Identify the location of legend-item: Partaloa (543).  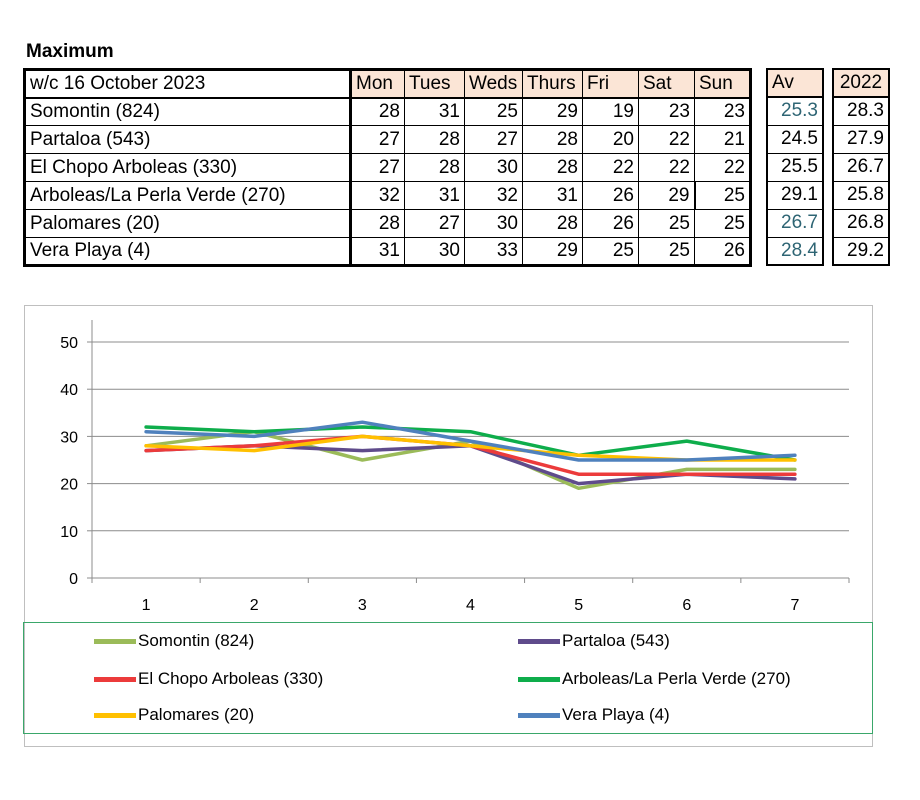
(594, 641).